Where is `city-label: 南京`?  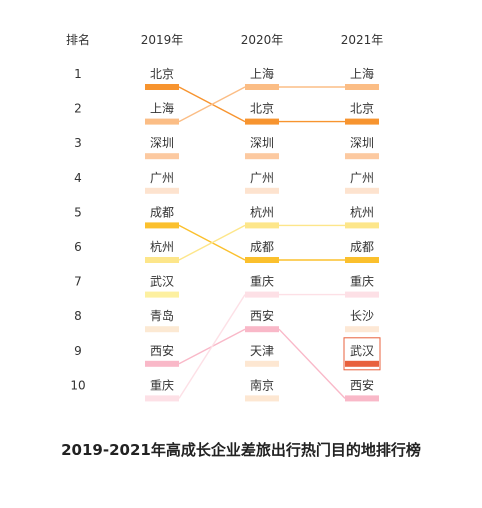 city-label: 南京 is located at coordinates (262, 384).